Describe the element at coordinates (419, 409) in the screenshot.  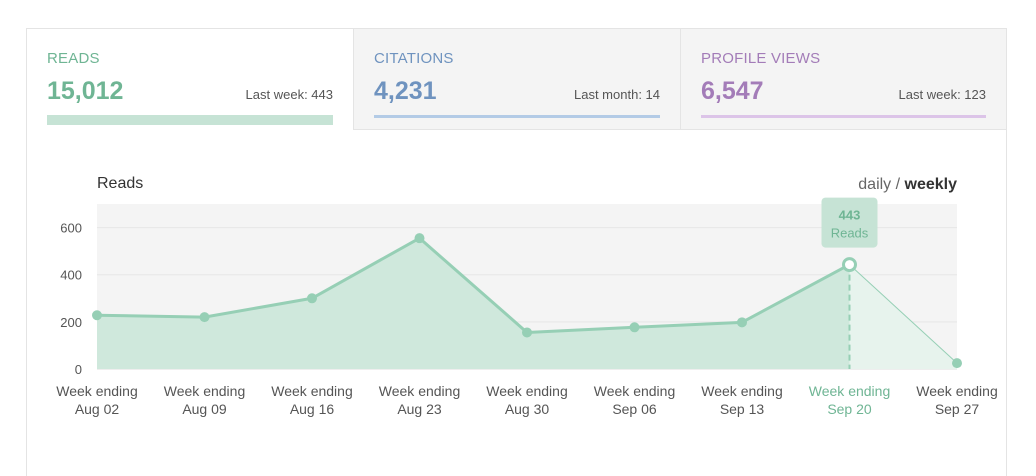
I see `x-tick-sublabel: Aug 23` at that location.